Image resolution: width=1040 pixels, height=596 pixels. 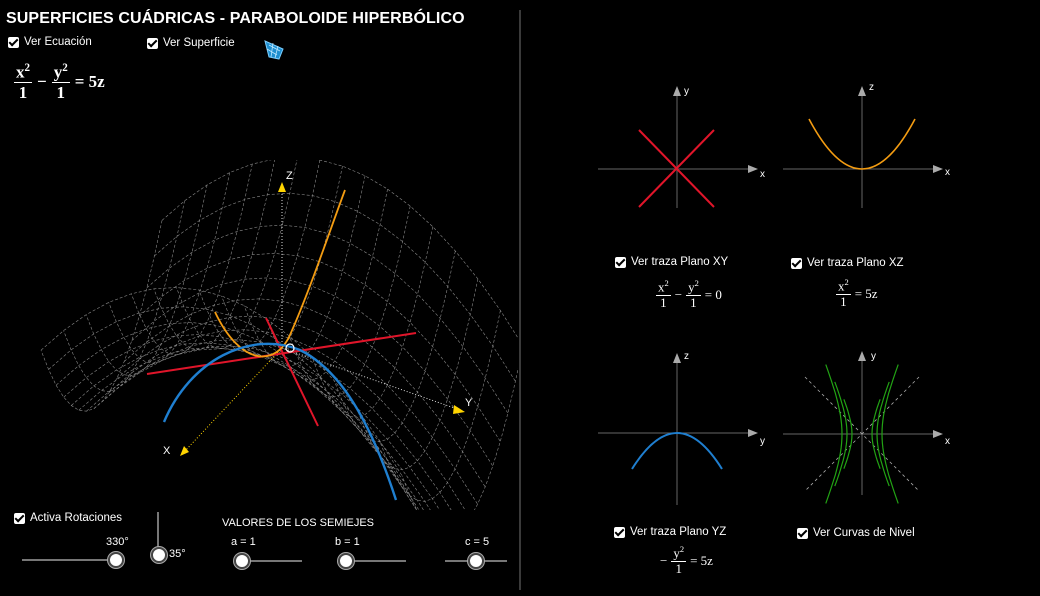 I want to click on trace-yz-curve, so click(x=280, y=421).